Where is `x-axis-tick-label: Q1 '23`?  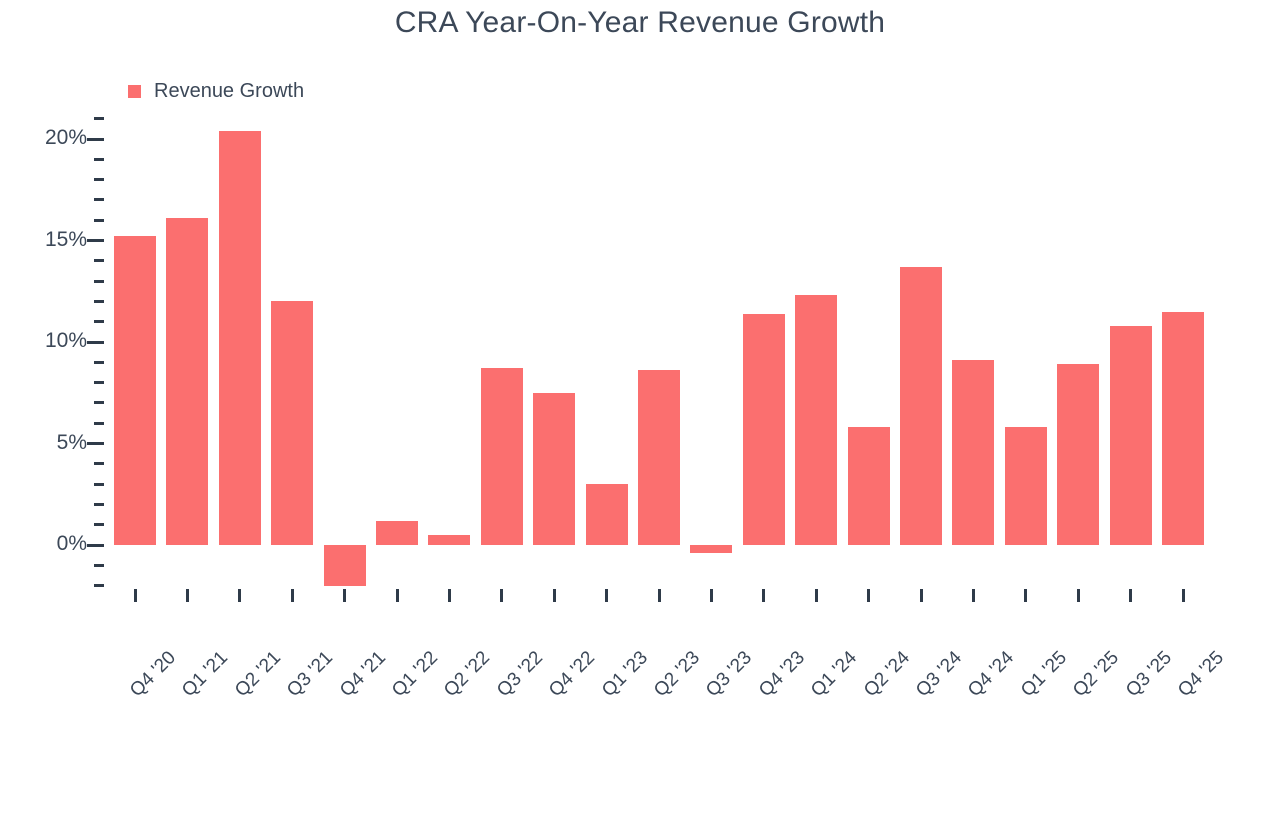
x-axis-tick-label: Q1 '23 is located at coordinates (624, 674).